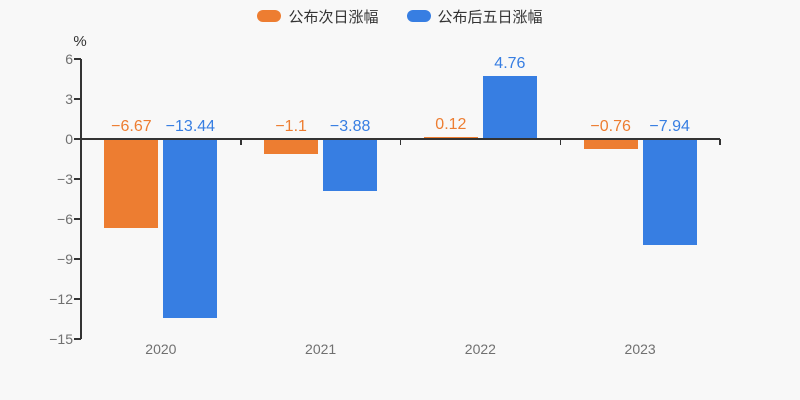 The width and height of the screenshot is (800, 400). What do you see at coordinates (333, 17) in the screenshot?
I see `legend-label-next-day-change: 公布次日涨幅` at bounding box center [333, 17].